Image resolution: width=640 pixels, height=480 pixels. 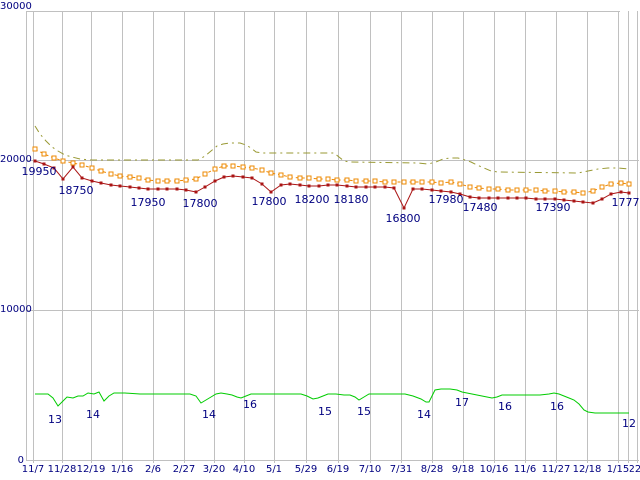 I want to click on x-tick-label: 6/19, so click(x=338, y=469).